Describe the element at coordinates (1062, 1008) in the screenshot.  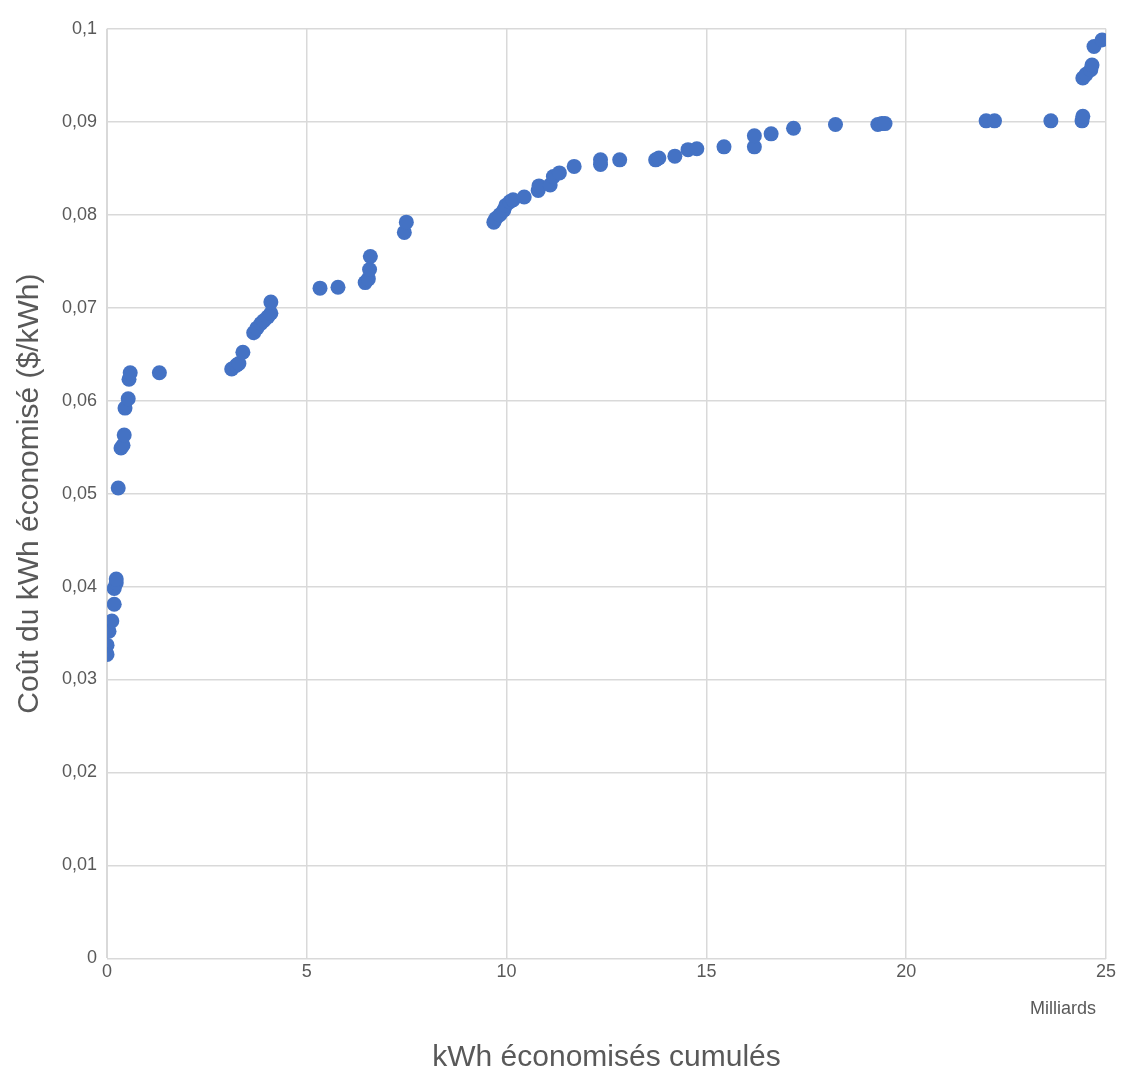
I see `text: Milliards` at that location.